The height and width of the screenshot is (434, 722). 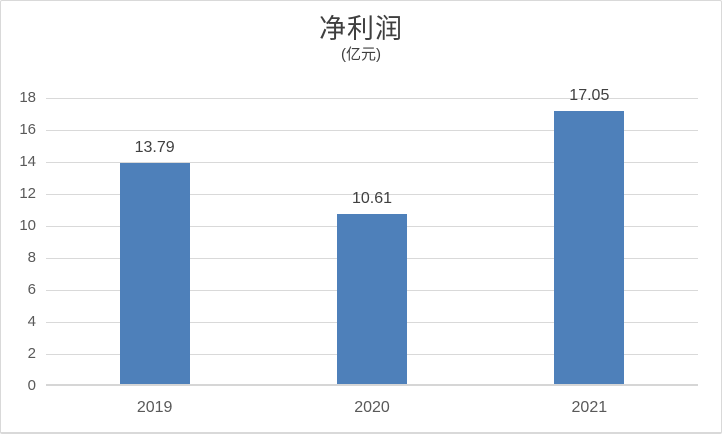 What do you see at coordinates (27, 193) in the screenshot?
I see `y-axis-tick-label: 12` at bounding box center [27, 193].